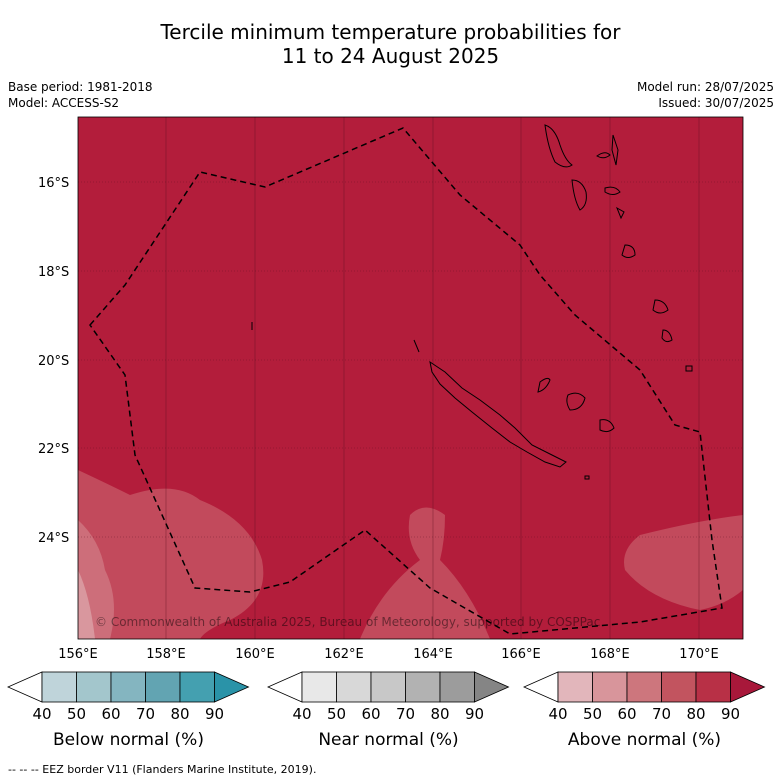  I want to click on issued-text: Issued: 30/07/2025, so click(716, 103).